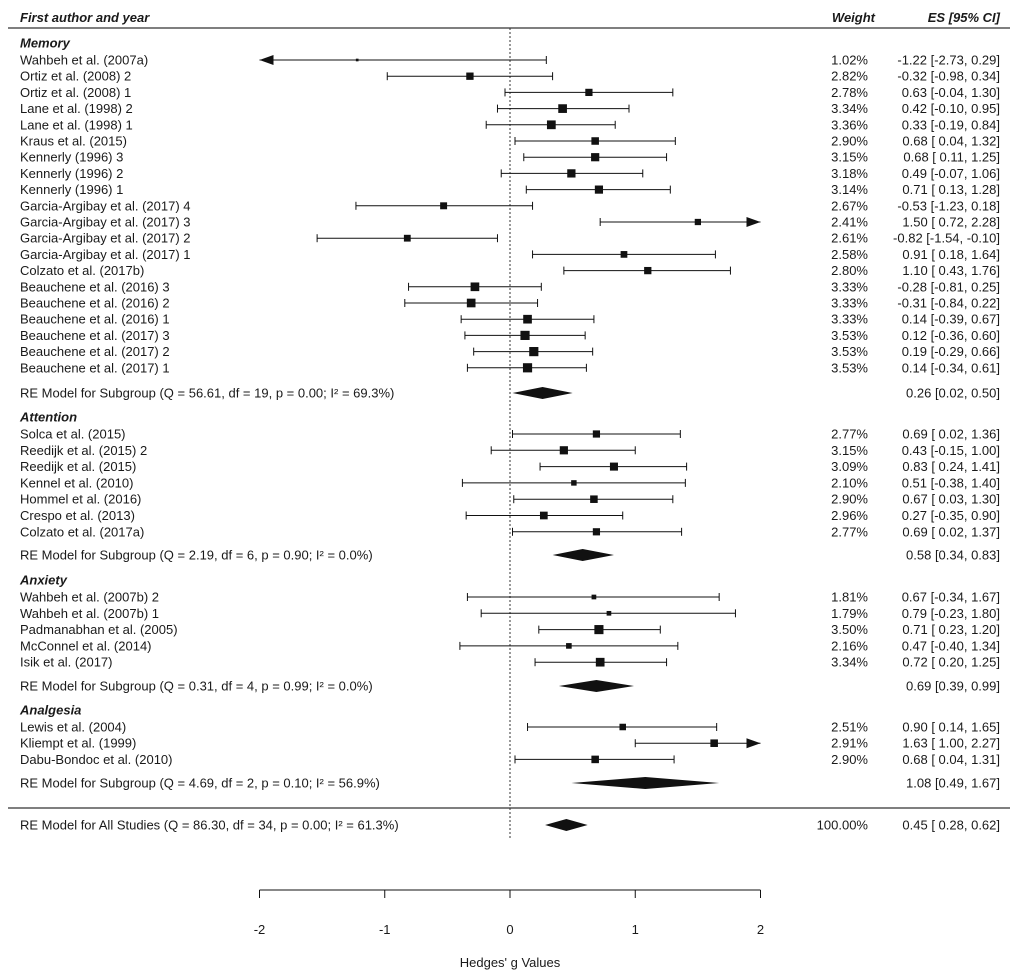 The width and height of the screenshot is (1024, 972). Describe the element at coordinates (951, 727) in the screenshot. I see `es-ci-value: 0.90 [ 0.14, 1.65]` at that location.